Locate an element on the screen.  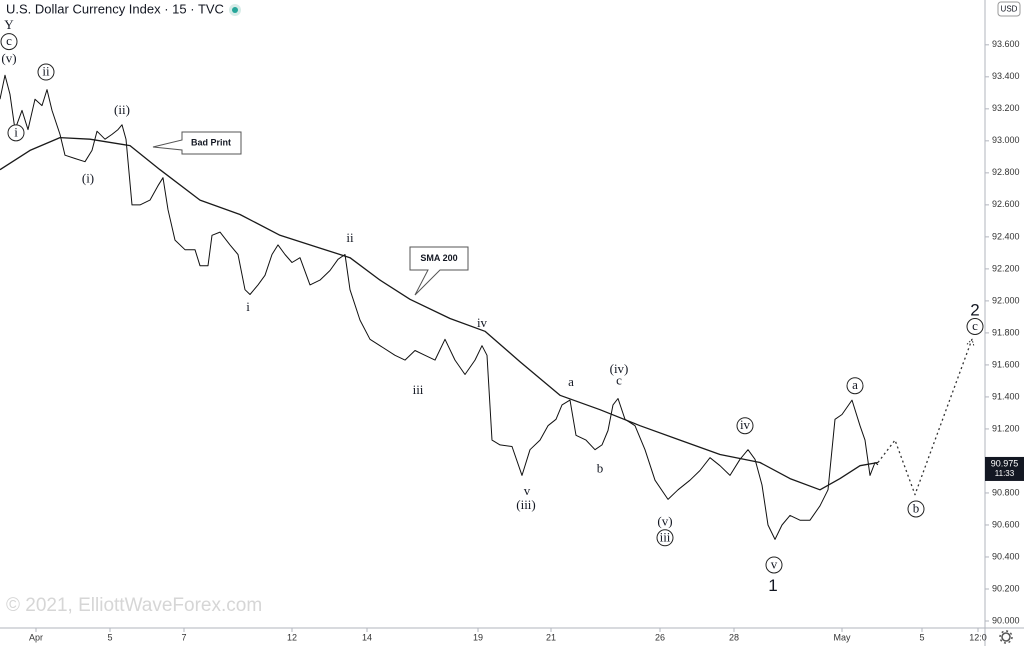
x-tick-label: 19 is located at coordinates (478, 637).